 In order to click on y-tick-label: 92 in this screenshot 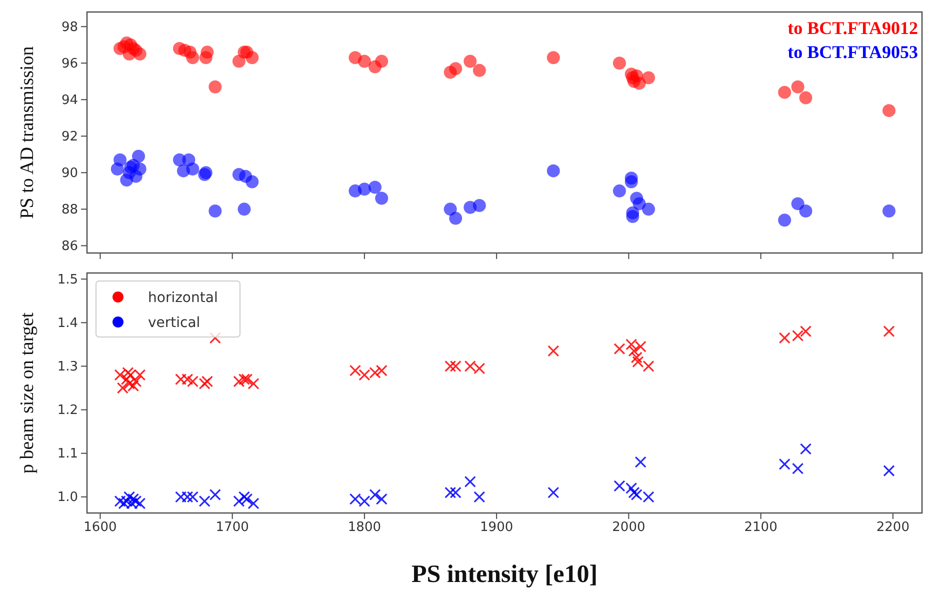, I will do `click(69, 136)`.